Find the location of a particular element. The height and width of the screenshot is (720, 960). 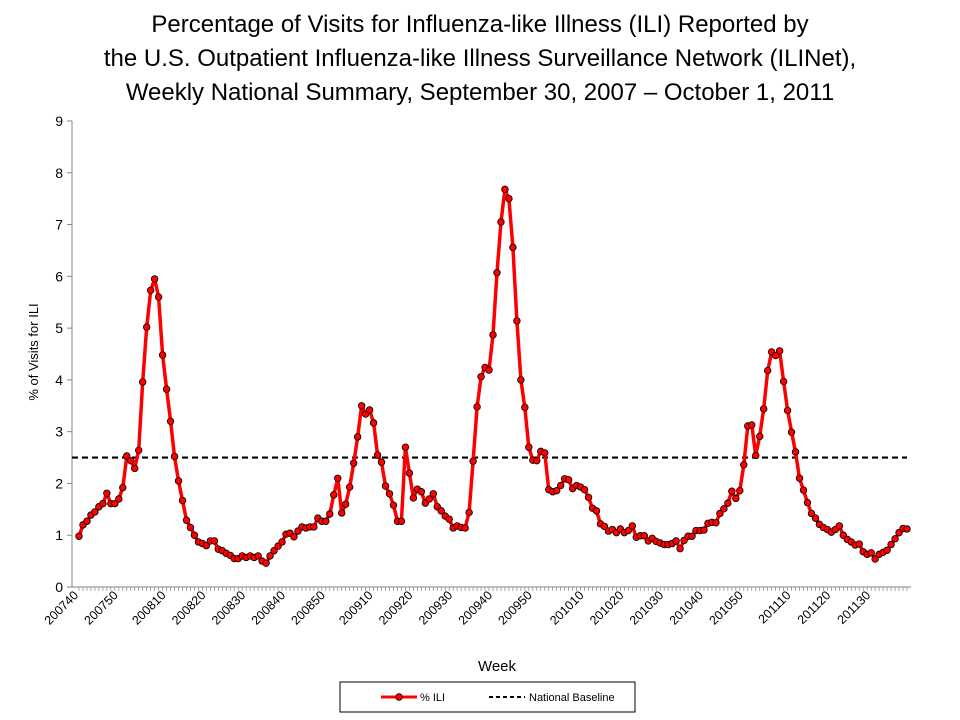

x-tick-label: 200840 is located at coordinates (268, 607).